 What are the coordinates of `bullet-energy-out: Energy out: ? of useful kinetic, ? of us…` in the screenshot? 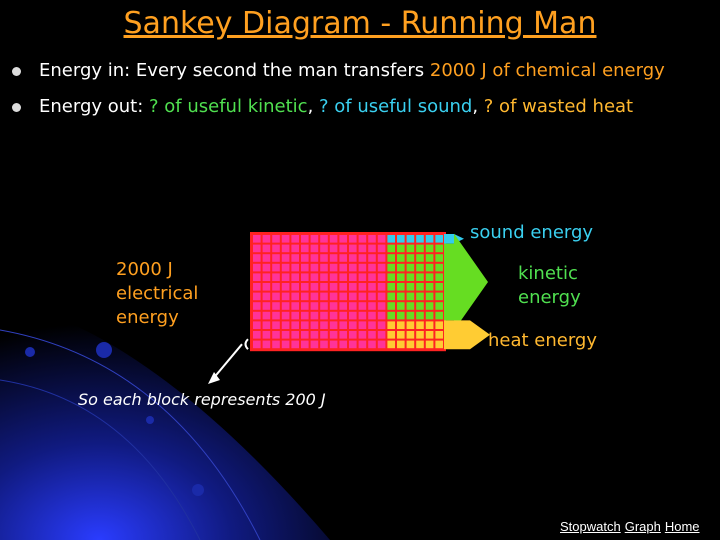 It's located at (322, 106).